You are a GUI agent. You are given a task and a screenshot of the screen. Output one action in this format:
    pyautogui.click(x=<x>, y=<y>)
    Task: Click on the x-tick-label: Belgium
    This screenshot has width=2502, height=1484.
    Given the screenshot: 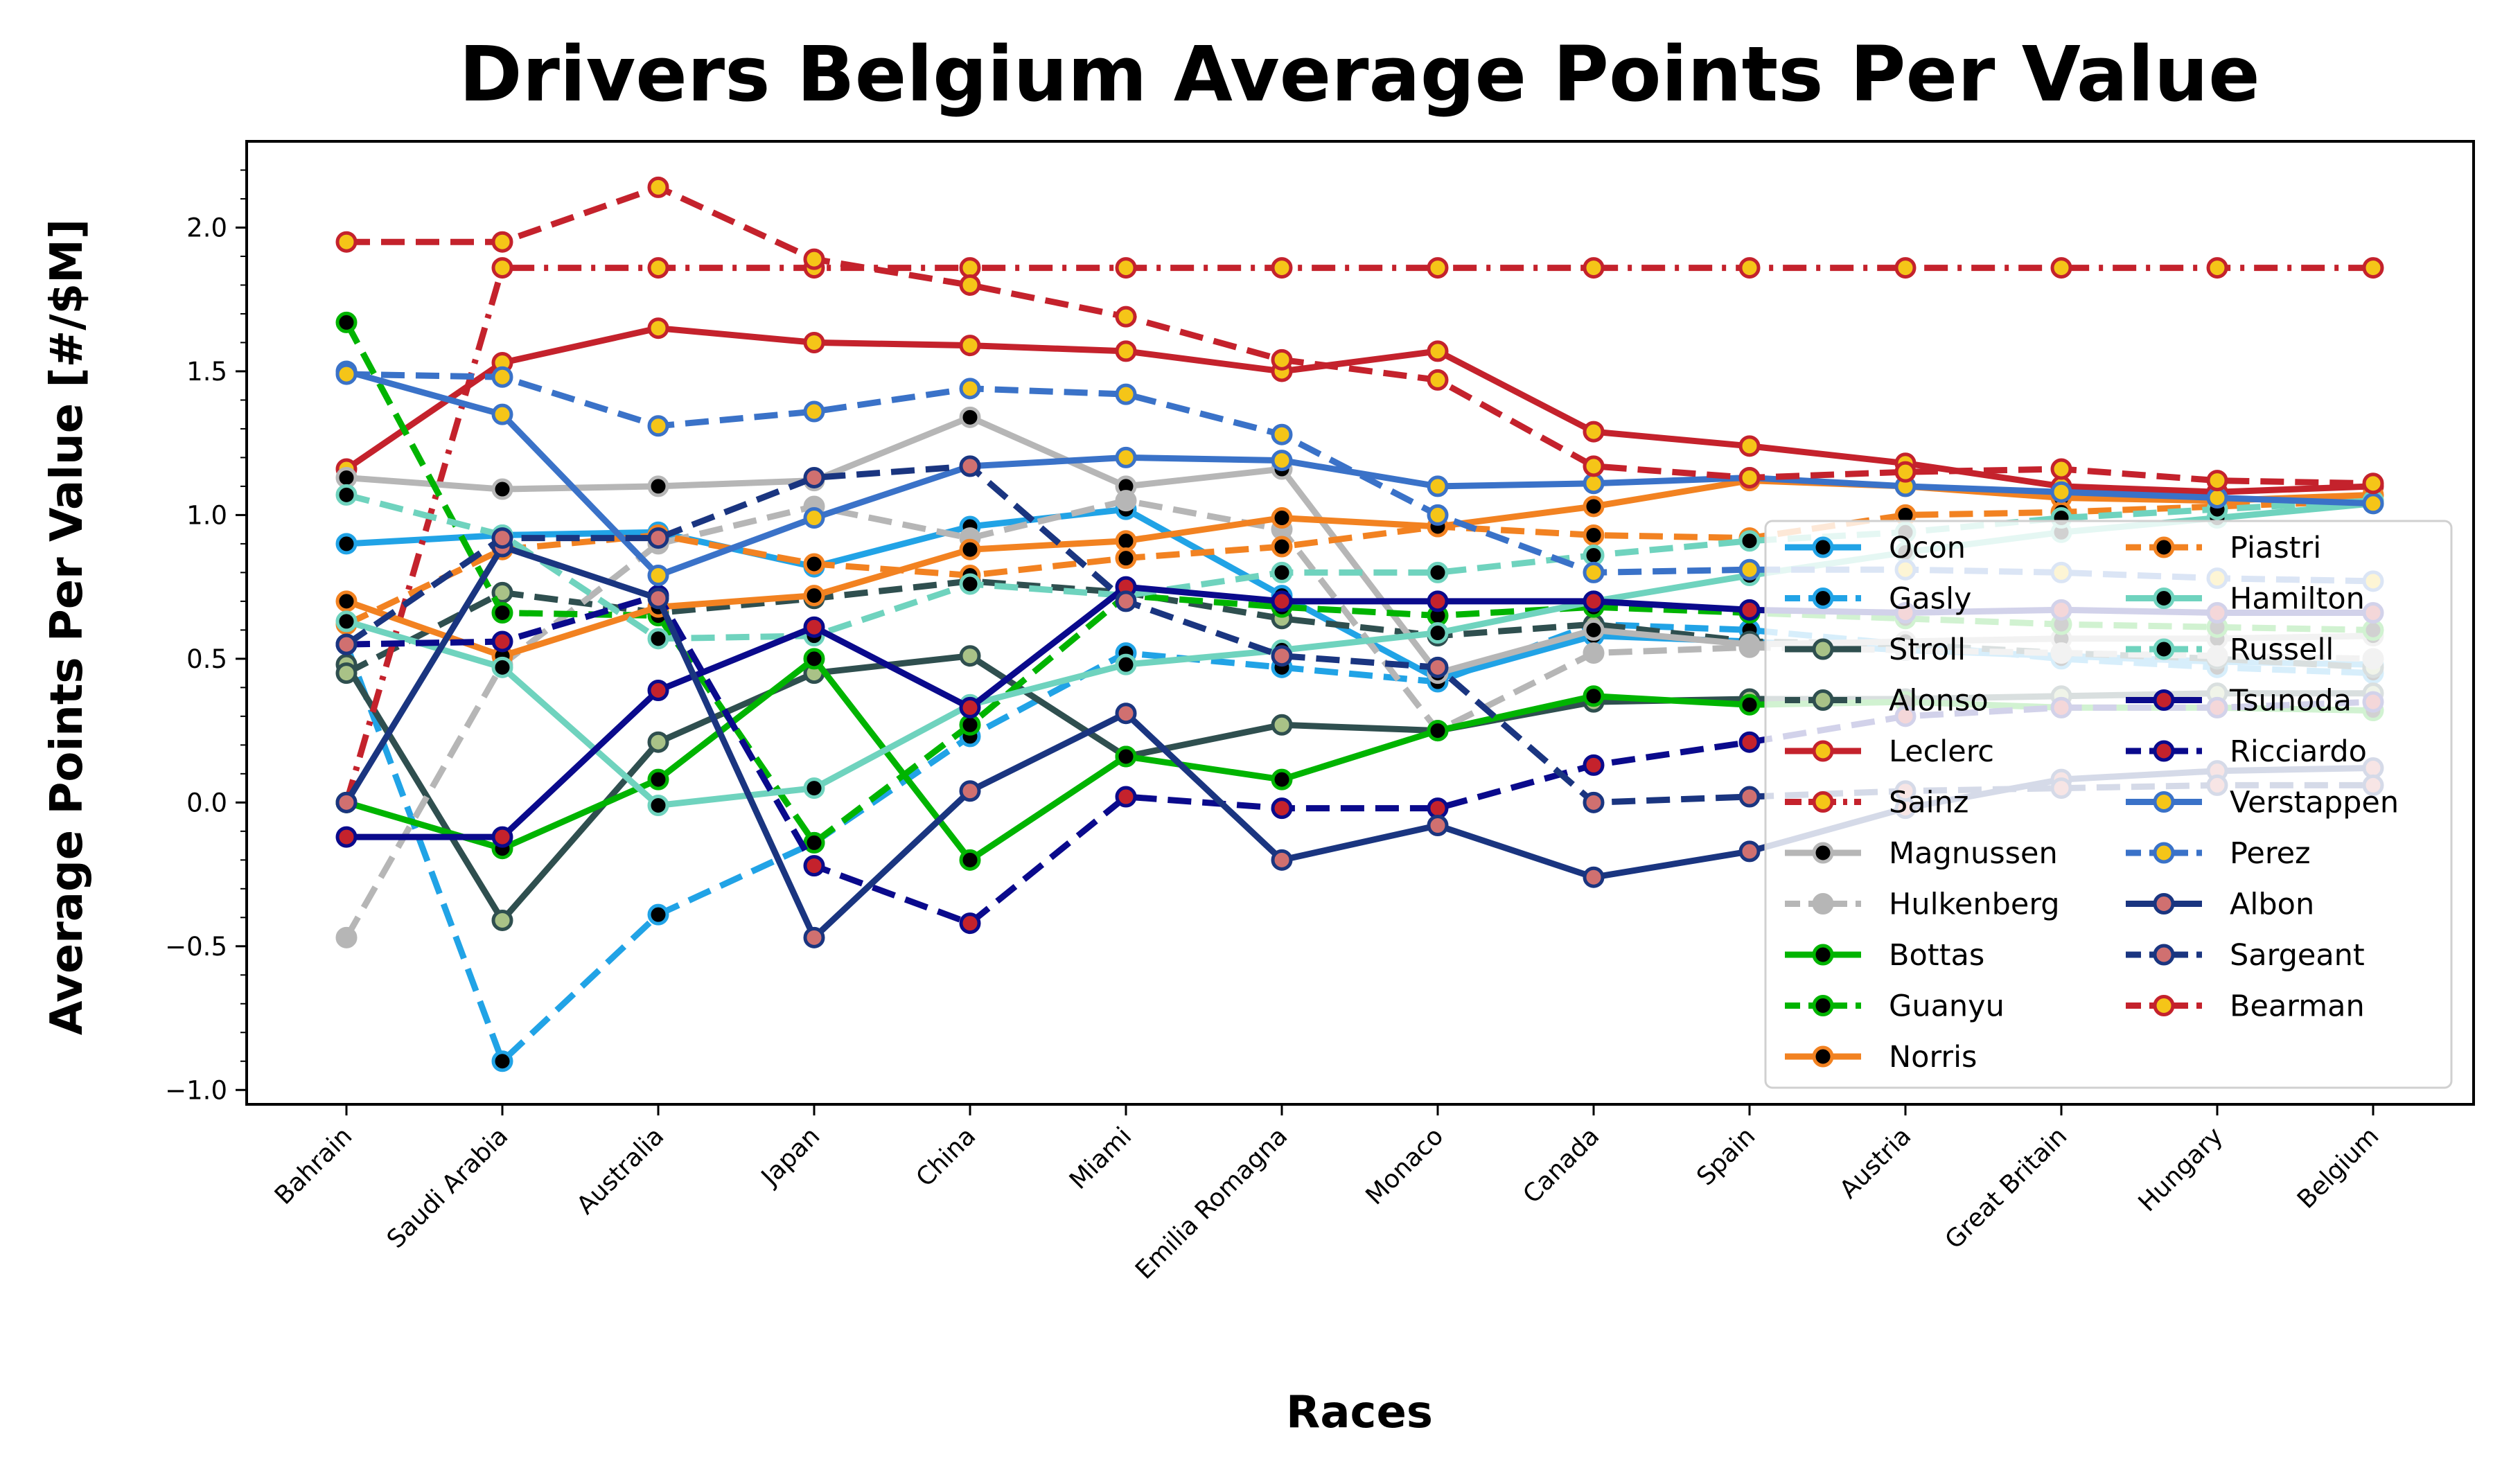 What is the action you would take?
    pyautogui.click(x=2338, y=1168)
    